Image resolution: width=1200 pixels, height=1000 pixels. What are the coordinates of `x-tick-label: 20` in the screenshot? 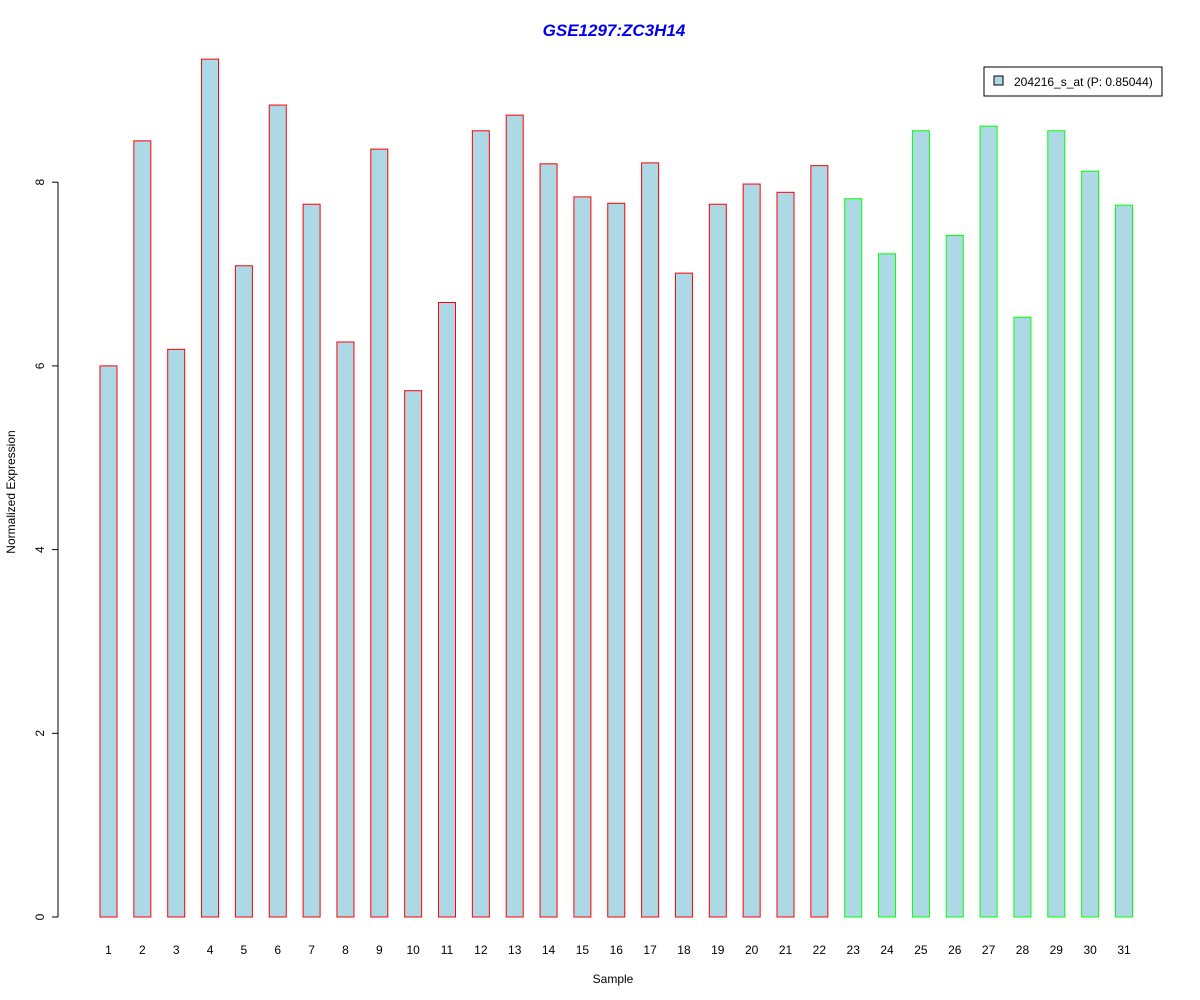 It's located at (752, 950).